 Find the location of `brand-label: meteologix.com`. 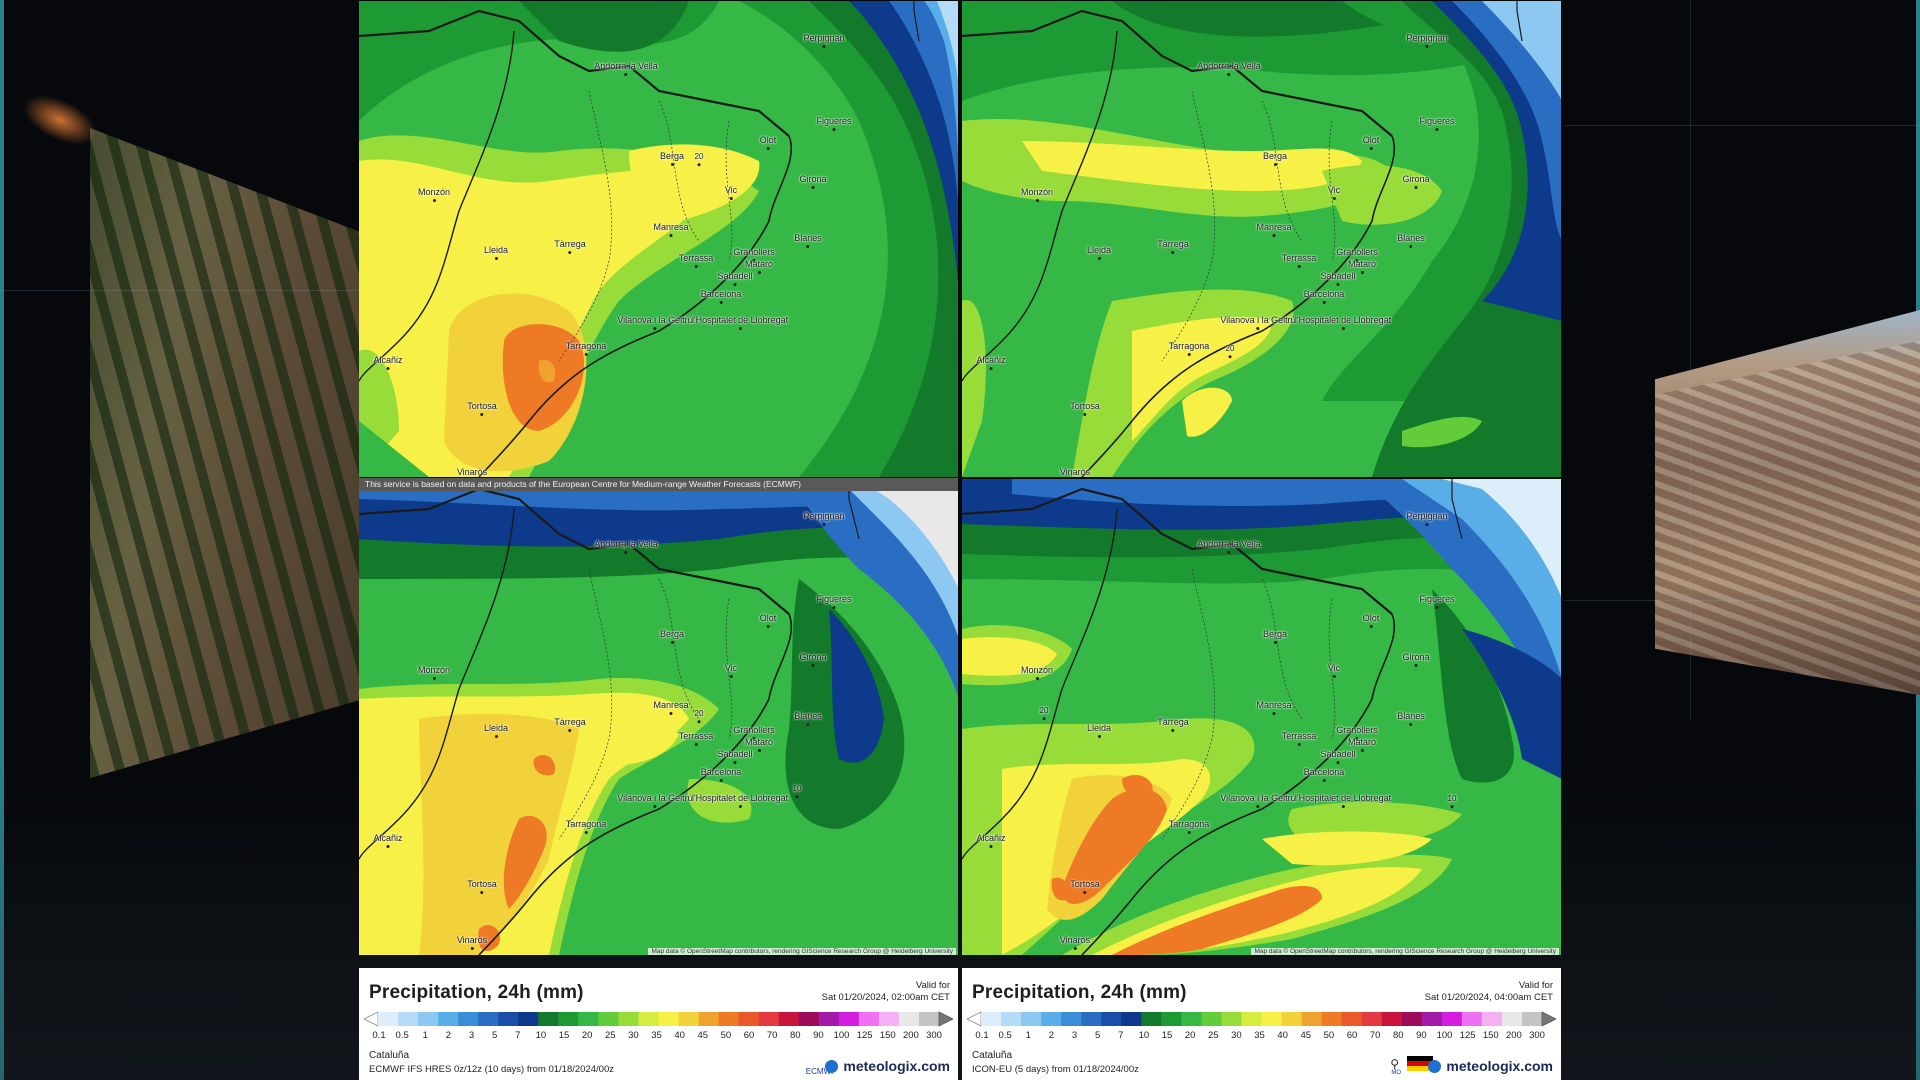

brand-label: meteologix.com is located at coordinates (1499, 1066).